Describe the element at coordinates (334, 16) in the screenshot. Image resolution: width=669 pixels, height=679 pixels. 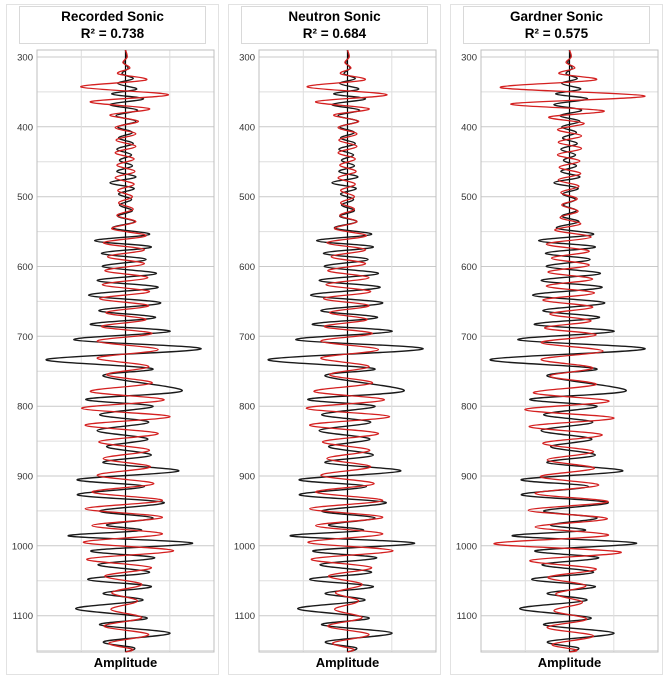
I see `chart-title-line: Neutron Sonic` at that location.